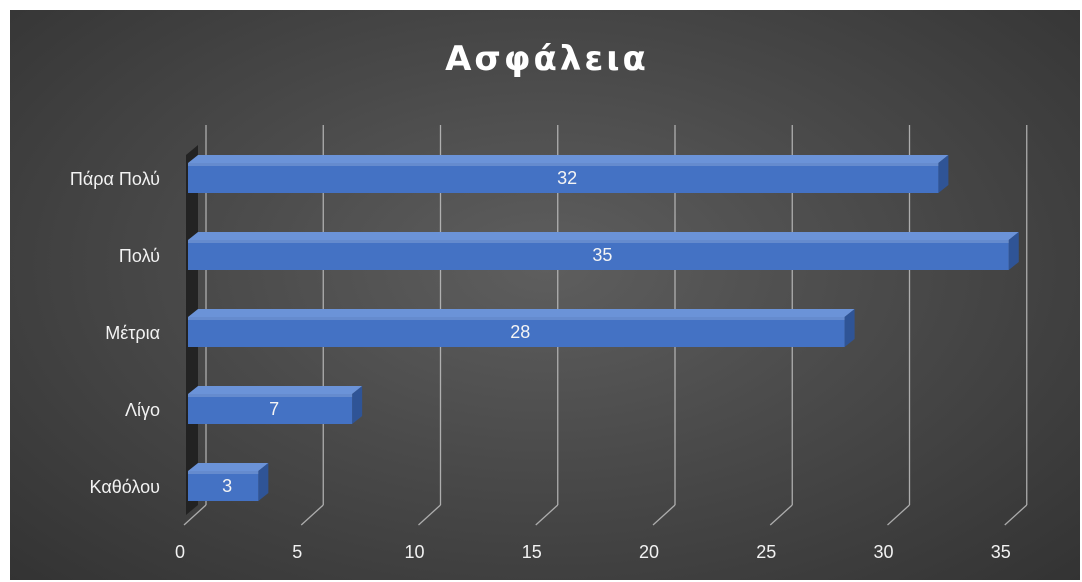 This screenshot has height=582, width=1082. I want to click on data-label-4: 3, so click(227, 486).